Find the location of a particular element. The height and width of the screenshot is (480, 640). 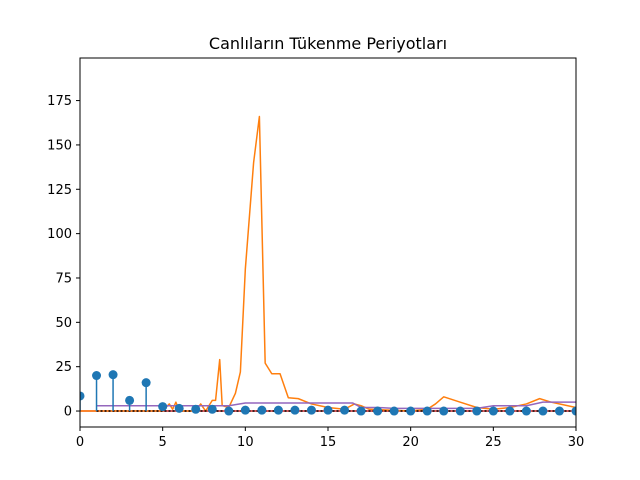

y-tick-label: 150 is located at coordinates (59, 145).